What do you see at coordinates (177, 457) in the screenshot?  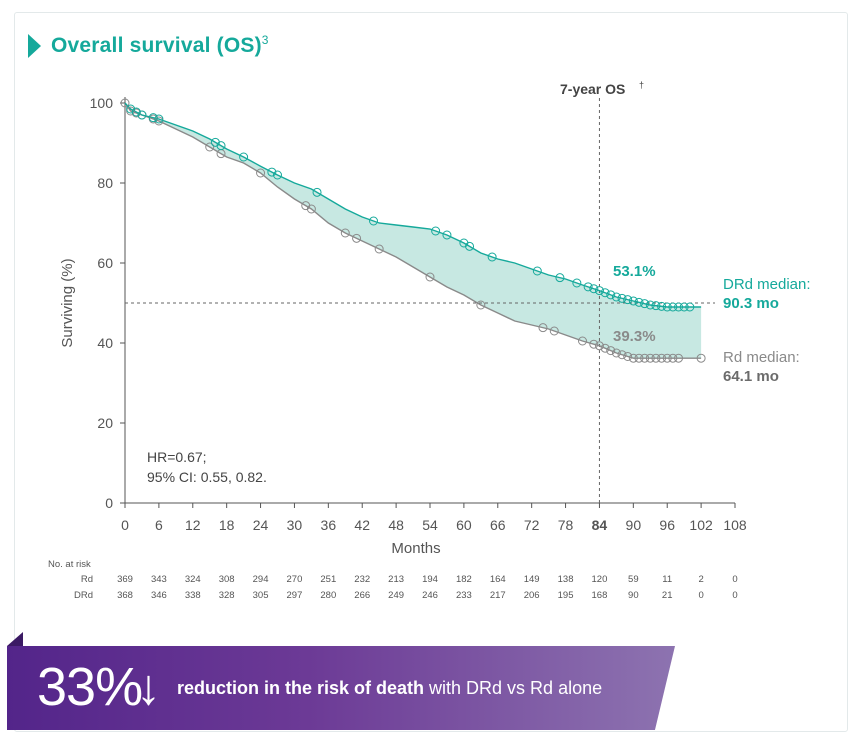 I see `hr-text: HR=0.67;` at bounding box center [177, 457].